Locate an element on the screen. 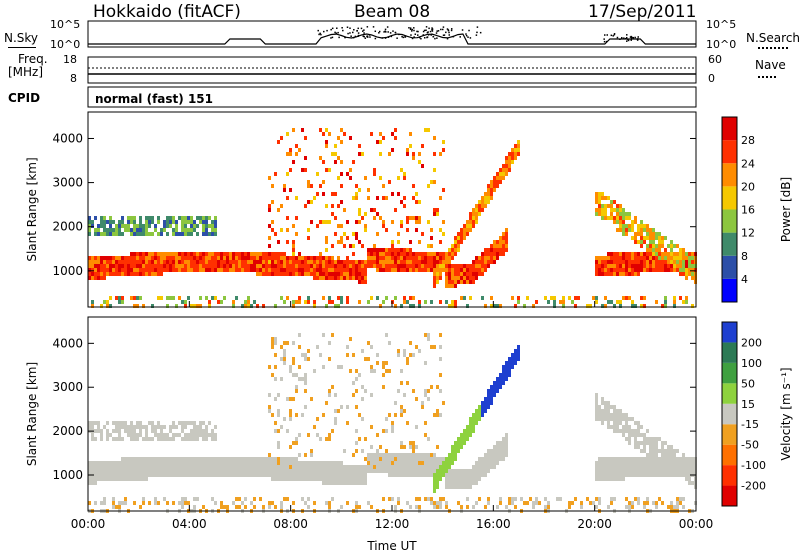 This screenshot has height=554, width=800. nave-legend-line is located at coordinates (767, 77).